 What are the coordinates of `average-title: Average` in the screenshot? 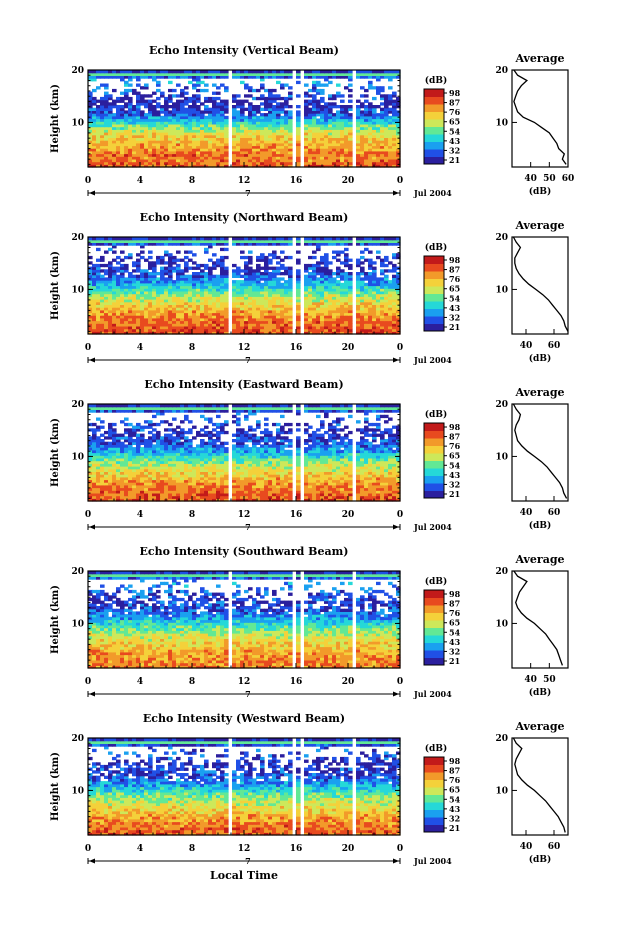 It's located at (539, 58).